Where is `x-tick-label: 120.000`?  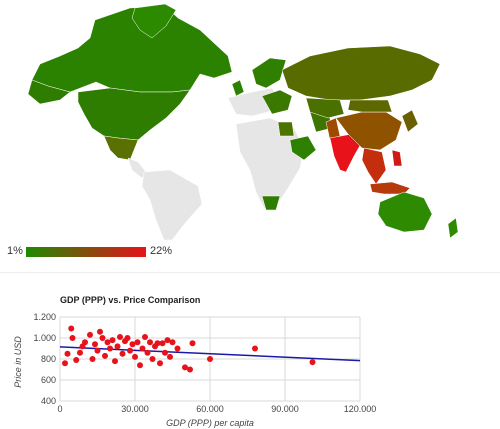
x-tick-label: 120.000 is located at coordinates (360, 409).